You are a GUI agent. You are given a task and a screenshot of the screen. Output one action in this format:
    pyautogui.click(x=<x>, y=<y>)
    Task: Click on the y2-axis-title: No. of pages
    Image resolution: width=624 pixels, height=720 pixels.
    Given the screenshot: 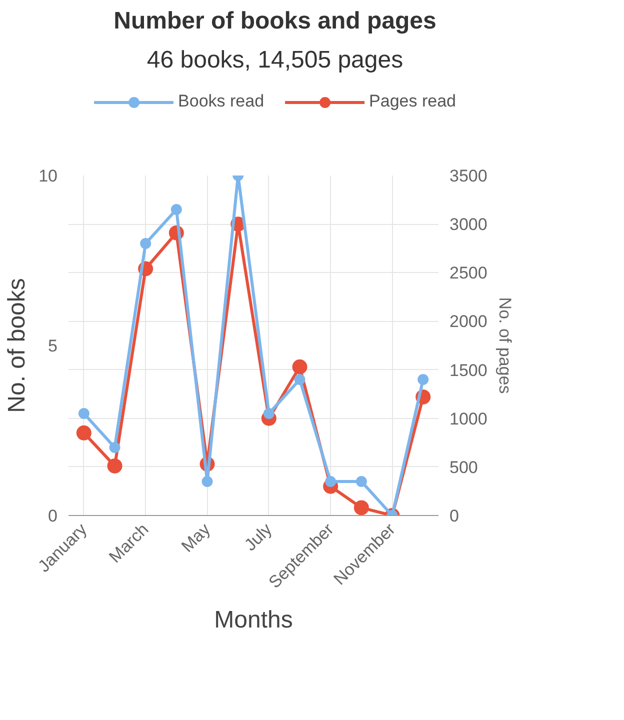 What is the action you would take?
    pyautogui.click(x=504, y=345)
    